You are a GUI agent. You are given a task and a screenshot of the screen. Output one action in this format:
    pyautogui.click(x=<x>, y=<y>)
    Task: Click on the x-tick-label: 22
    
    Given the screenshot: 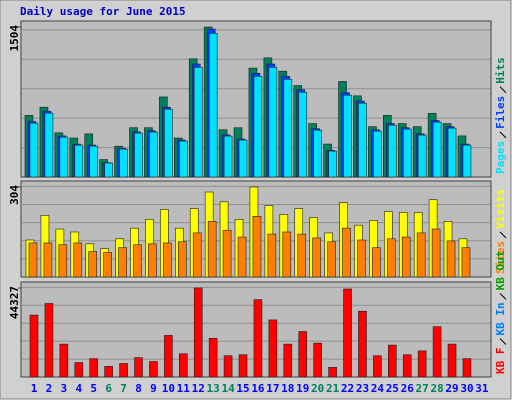 What is the action you would take?
    pyautogui.click(x=347, y=388)
    